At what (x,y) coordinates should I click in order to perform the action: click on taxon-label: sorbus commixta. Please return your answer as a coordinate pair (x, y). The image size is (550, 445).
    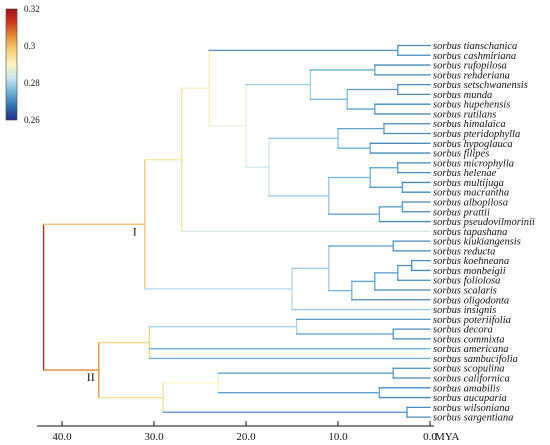
    Looking at the image, I should click on (468, 339).